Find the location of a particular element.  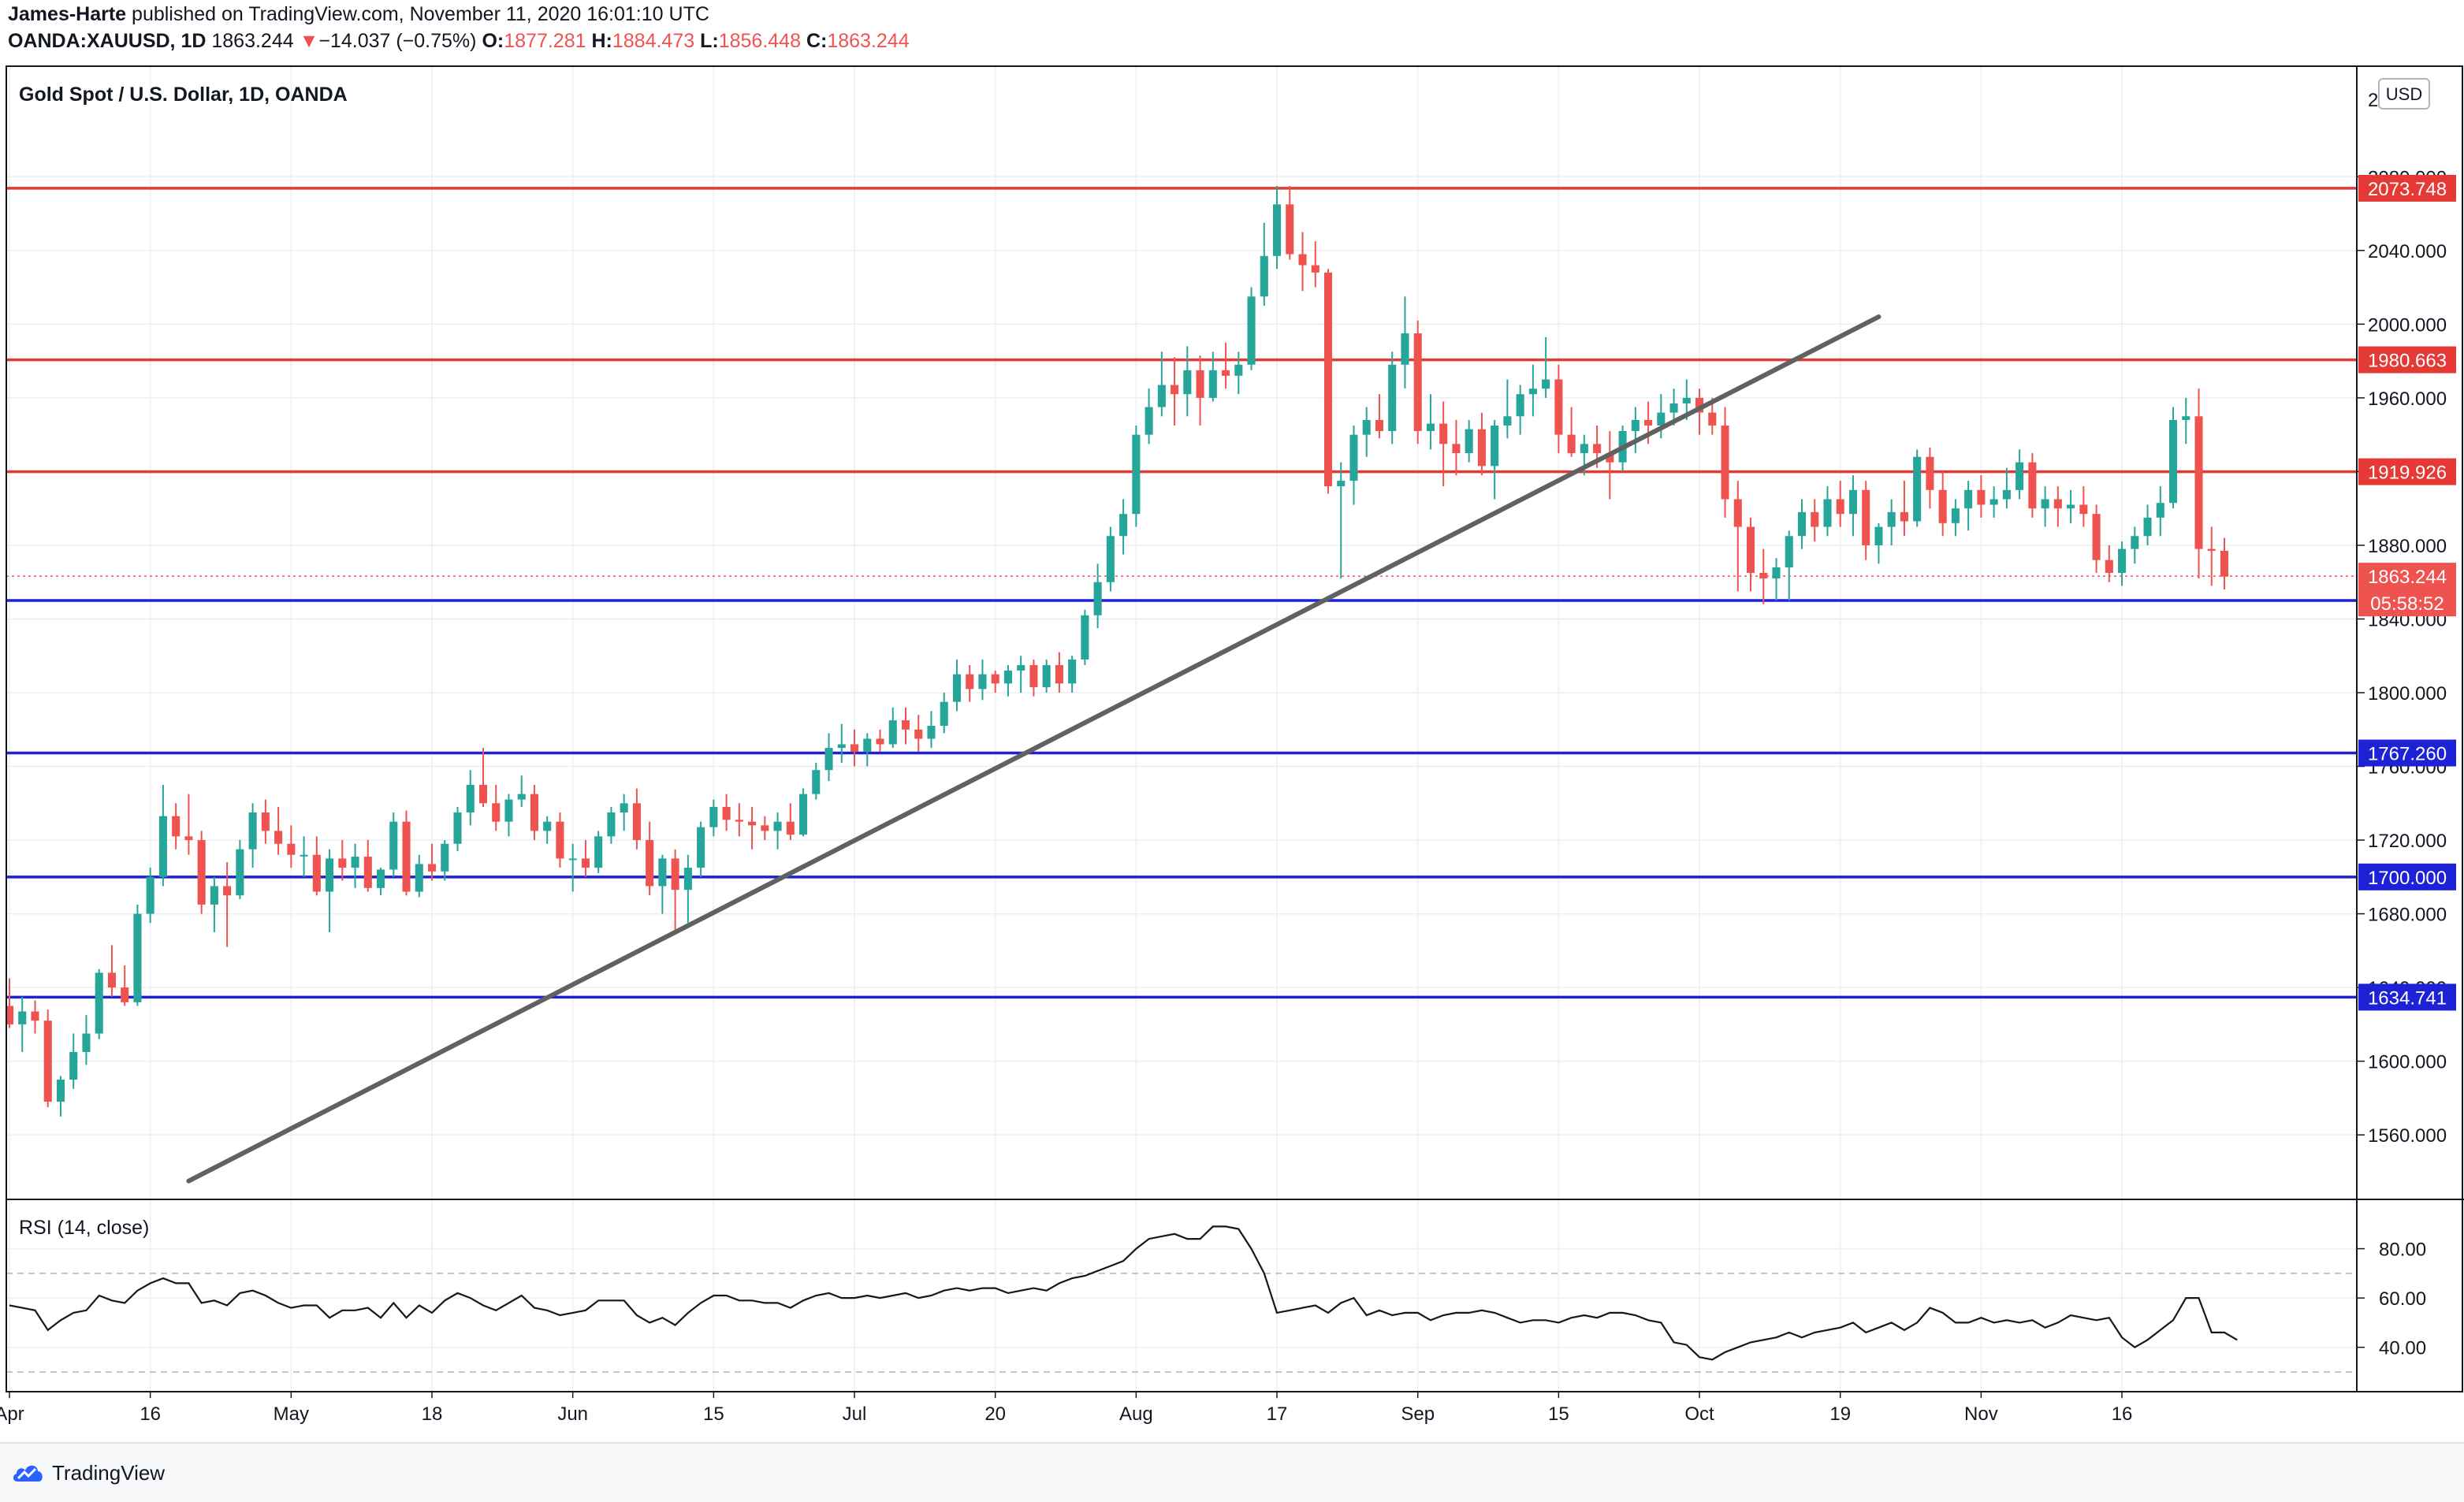

author-name: James-Harte is located at coordinates (67, 14).